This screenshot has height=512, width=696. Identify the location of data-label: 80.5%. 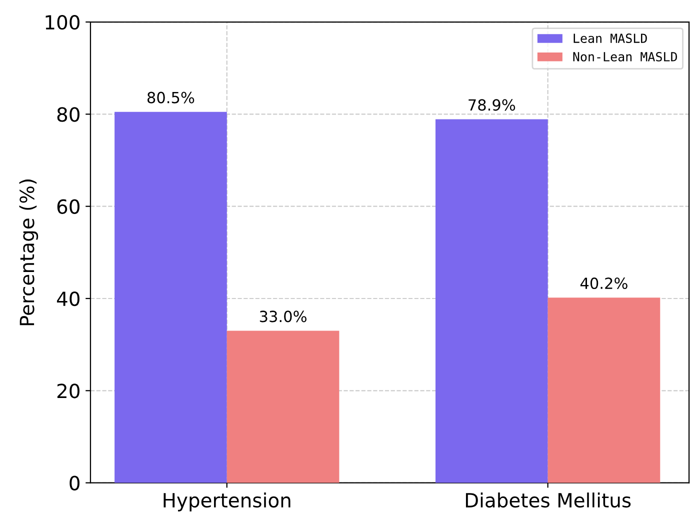
(170, 98).